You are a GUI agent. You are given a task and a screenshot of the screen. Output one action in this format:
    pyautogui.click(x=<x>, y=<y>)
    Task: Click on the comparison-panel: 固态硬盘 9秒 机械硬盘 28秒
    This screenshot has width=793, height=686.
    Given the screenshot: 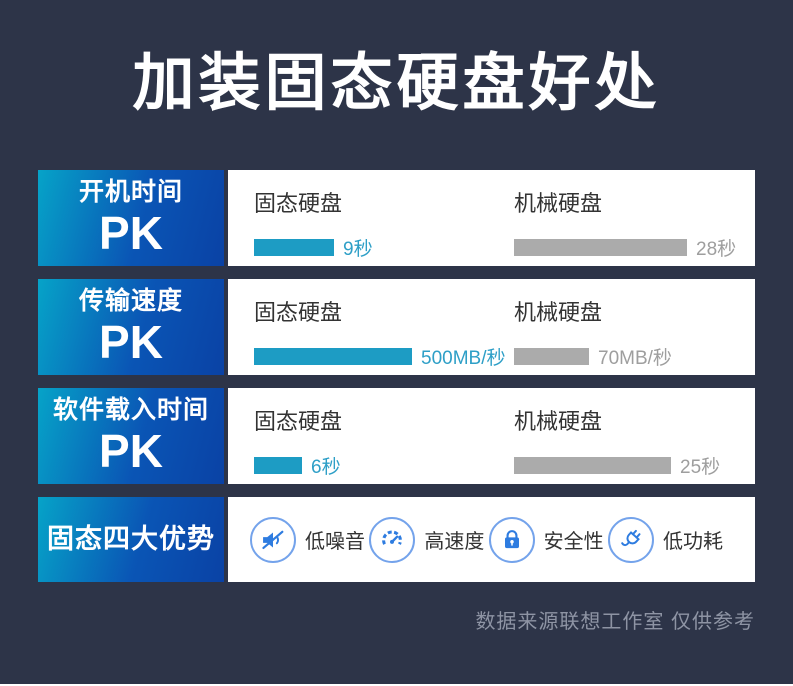 What is the action you would take?
    pyautogui.click(x=491, y=218)
    